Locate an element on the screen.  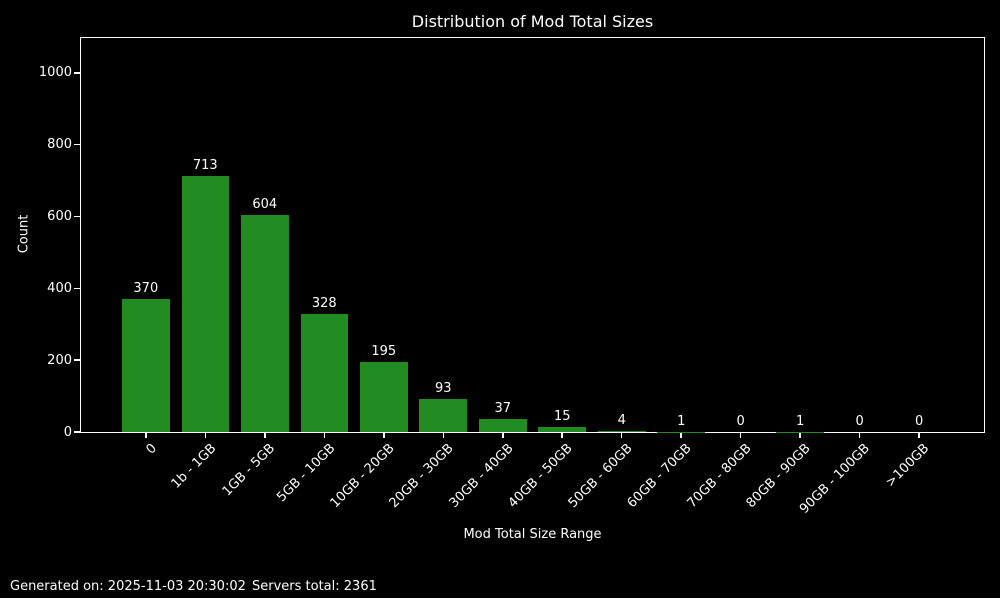
bar-value-label: 328 is located at coordinates (324, 304).